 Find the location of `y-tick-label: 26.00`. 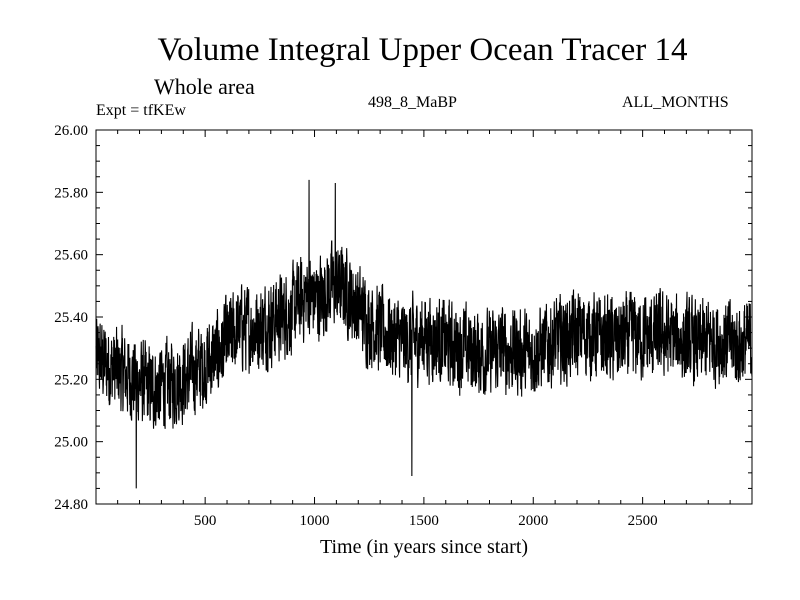

y-tick-label: 26.00 is located at coordinates (71, 131).